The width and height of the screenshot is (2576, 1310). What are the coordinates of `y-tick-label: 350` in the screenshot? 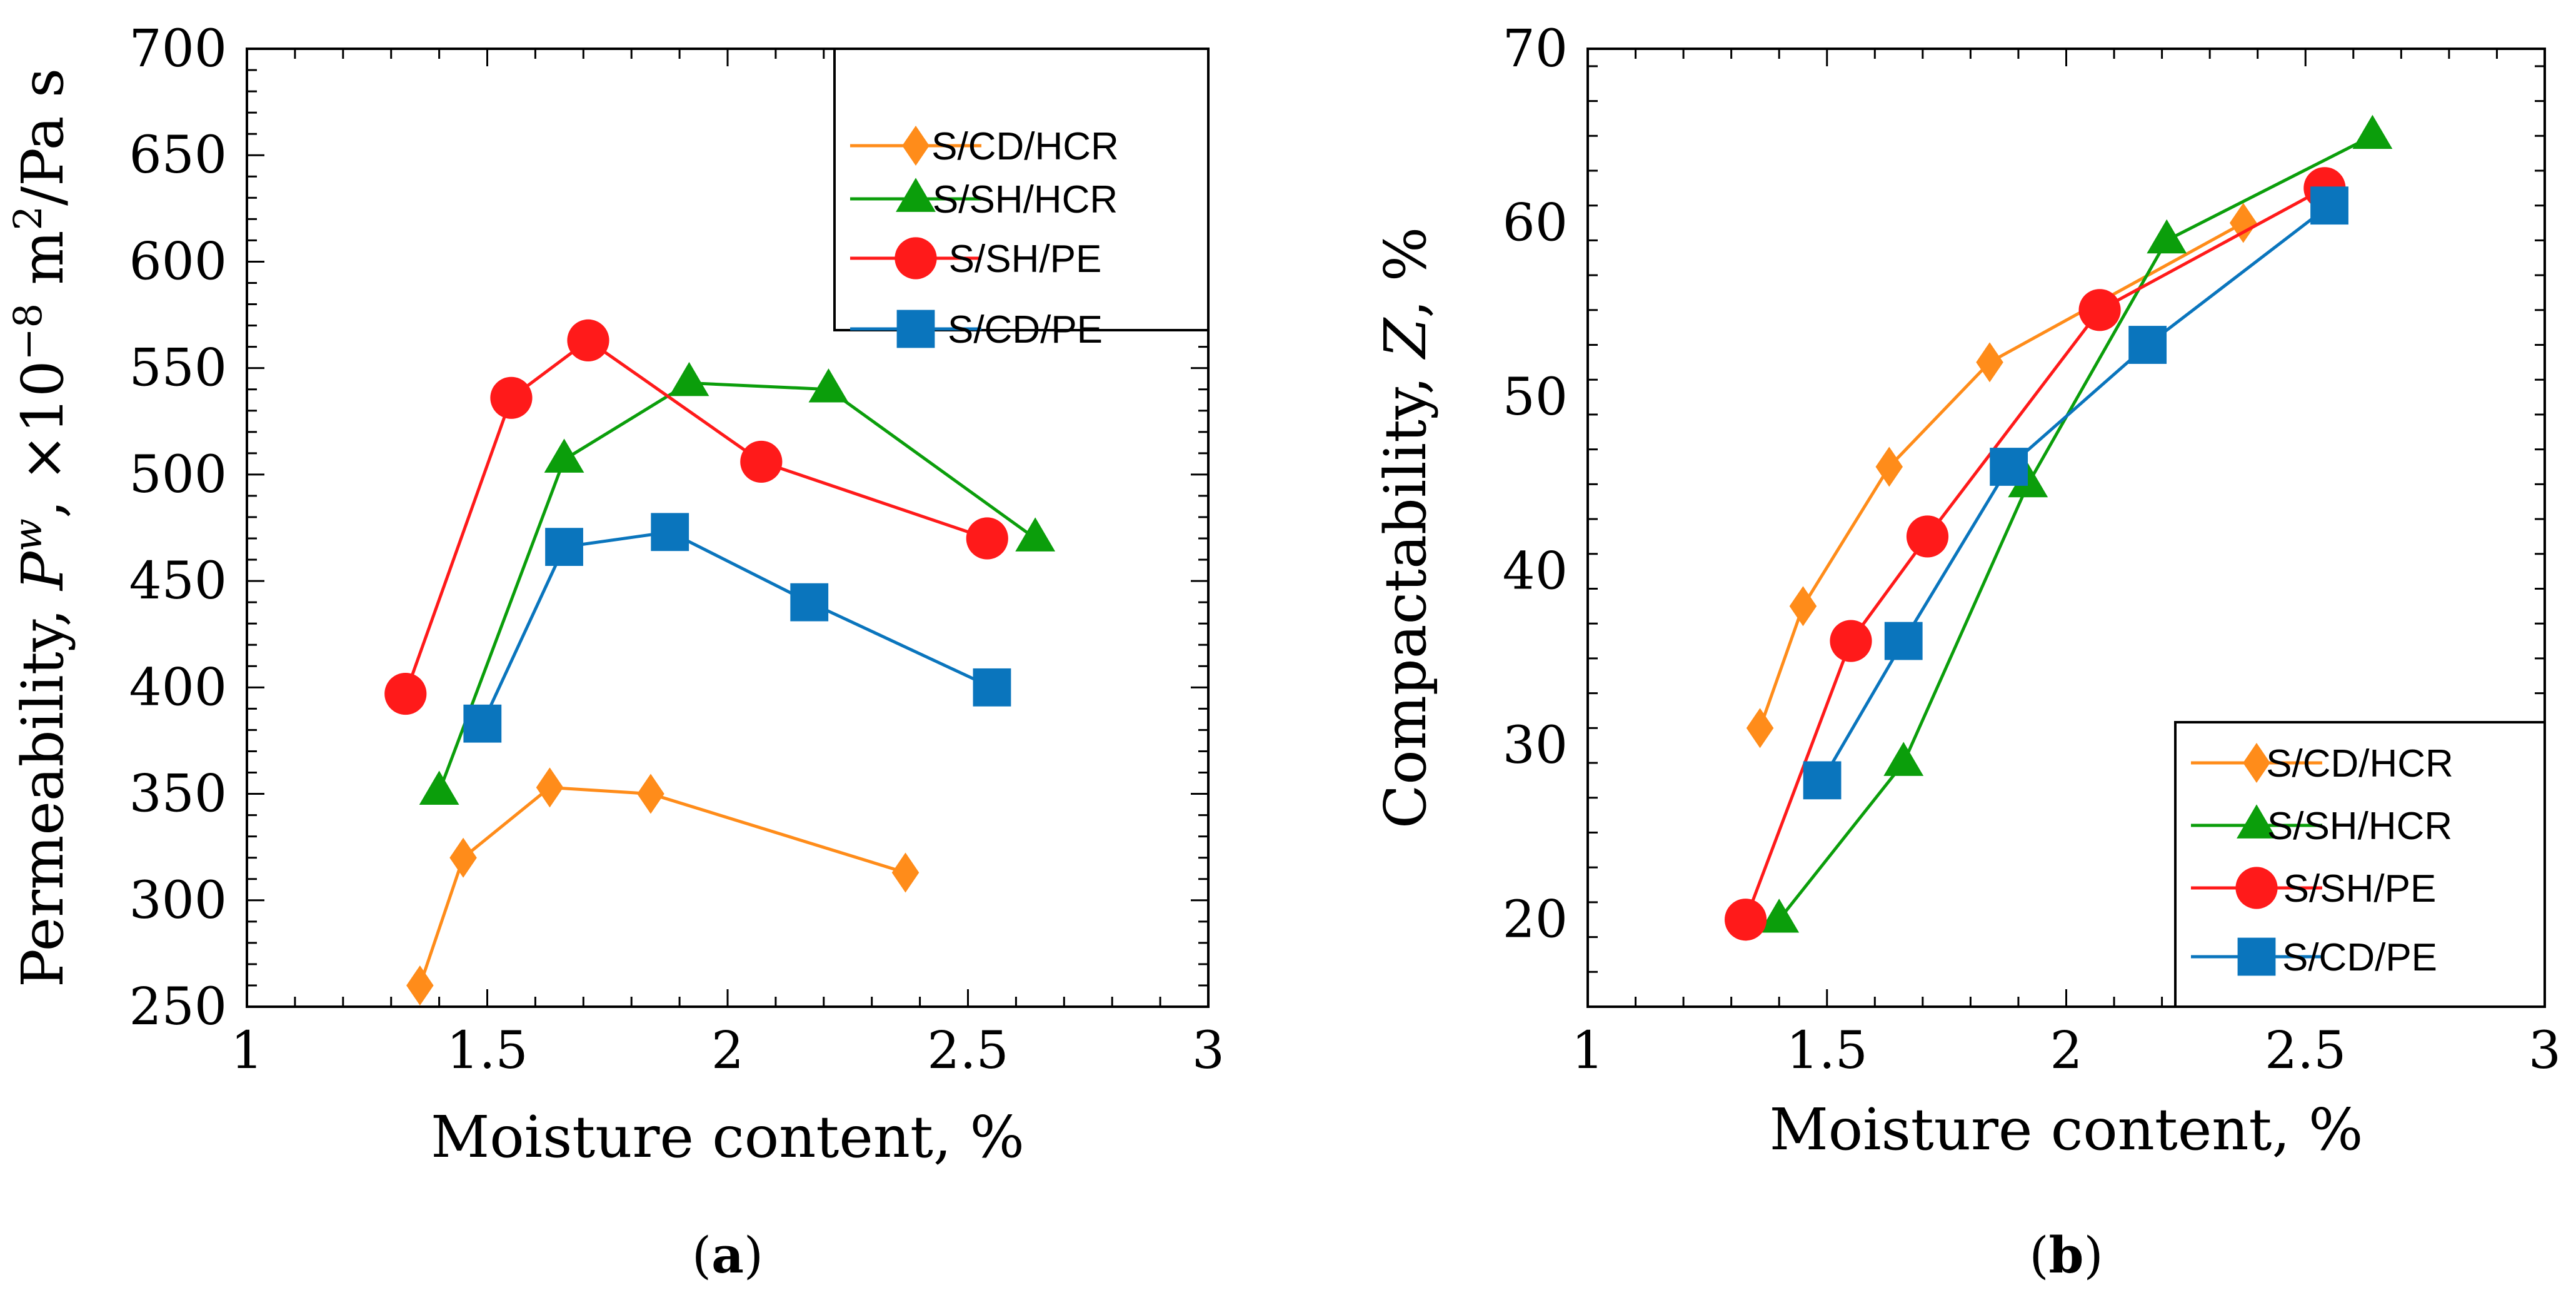 It's located at (178, 795).